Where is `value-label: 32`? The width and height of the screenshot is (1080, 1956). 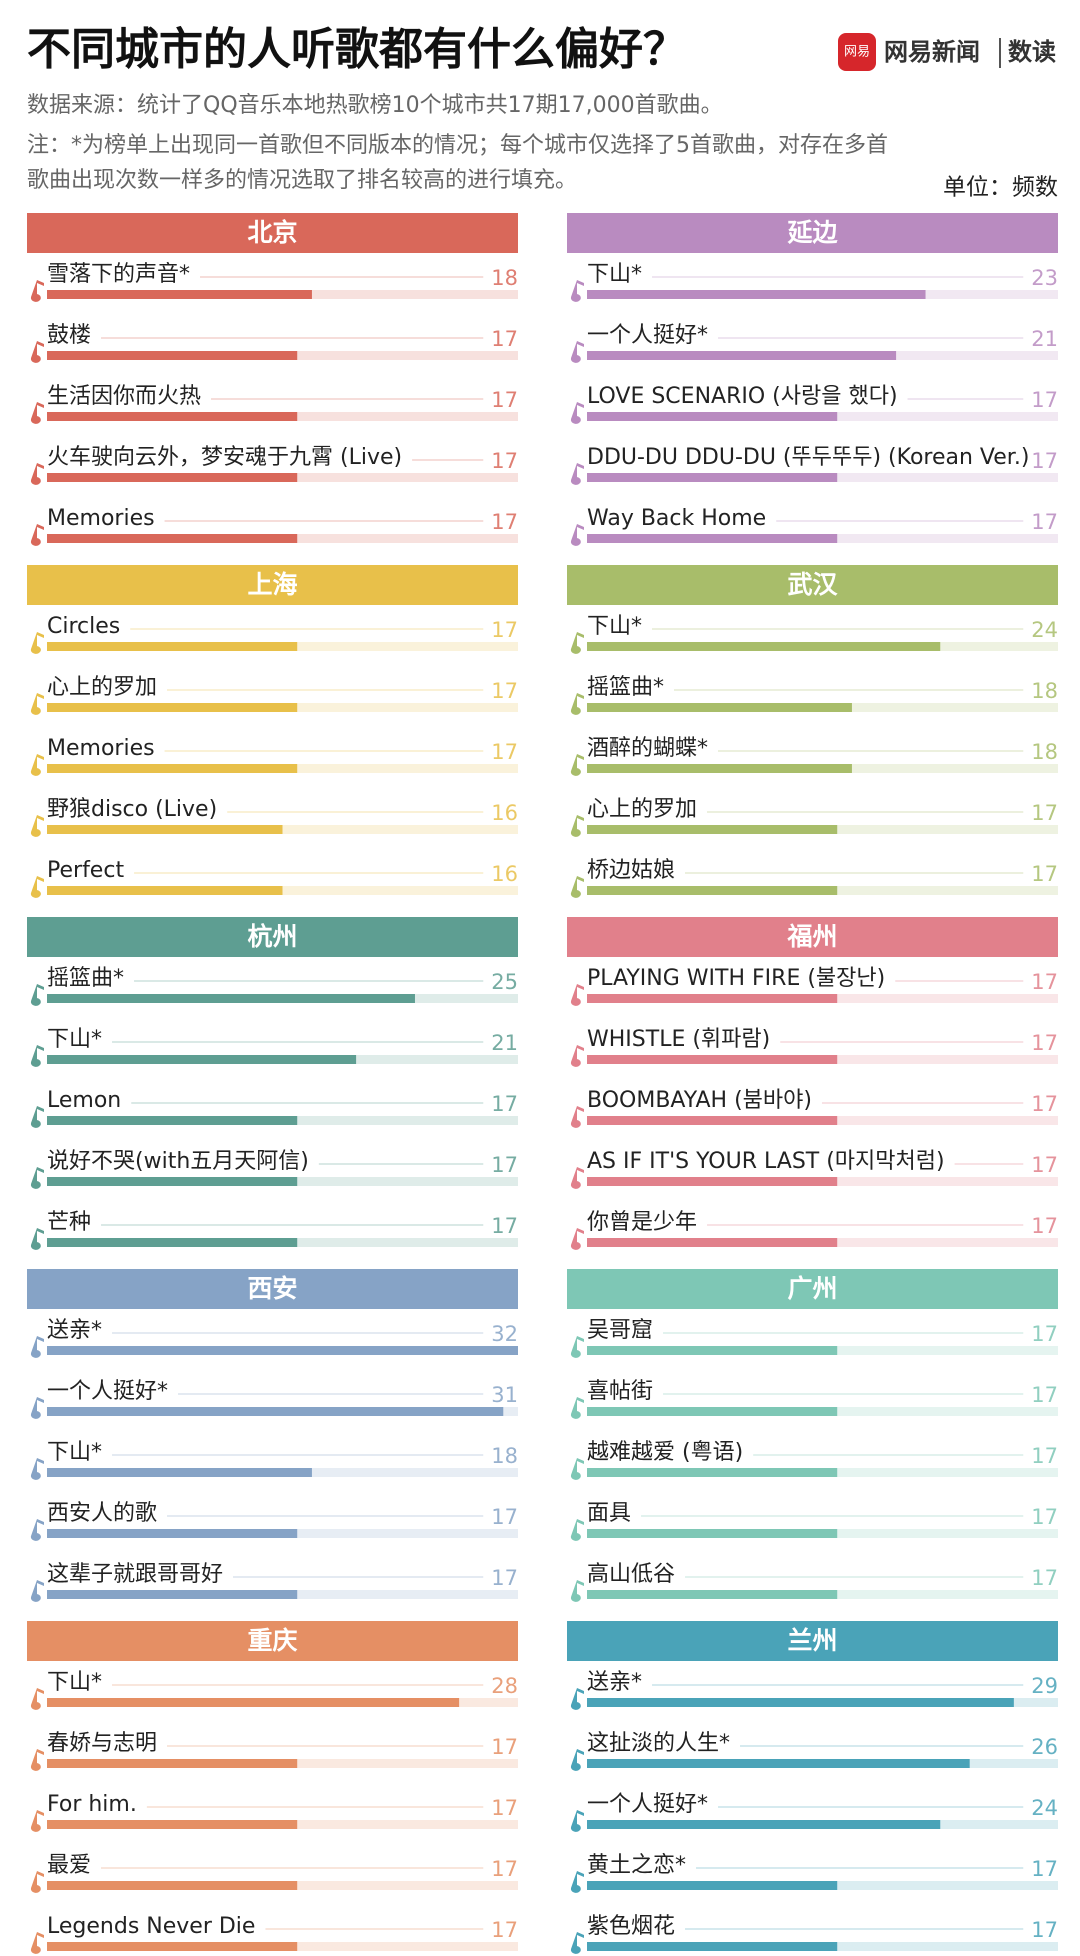 value-label: 32 is located at coordinates (504, 1334).